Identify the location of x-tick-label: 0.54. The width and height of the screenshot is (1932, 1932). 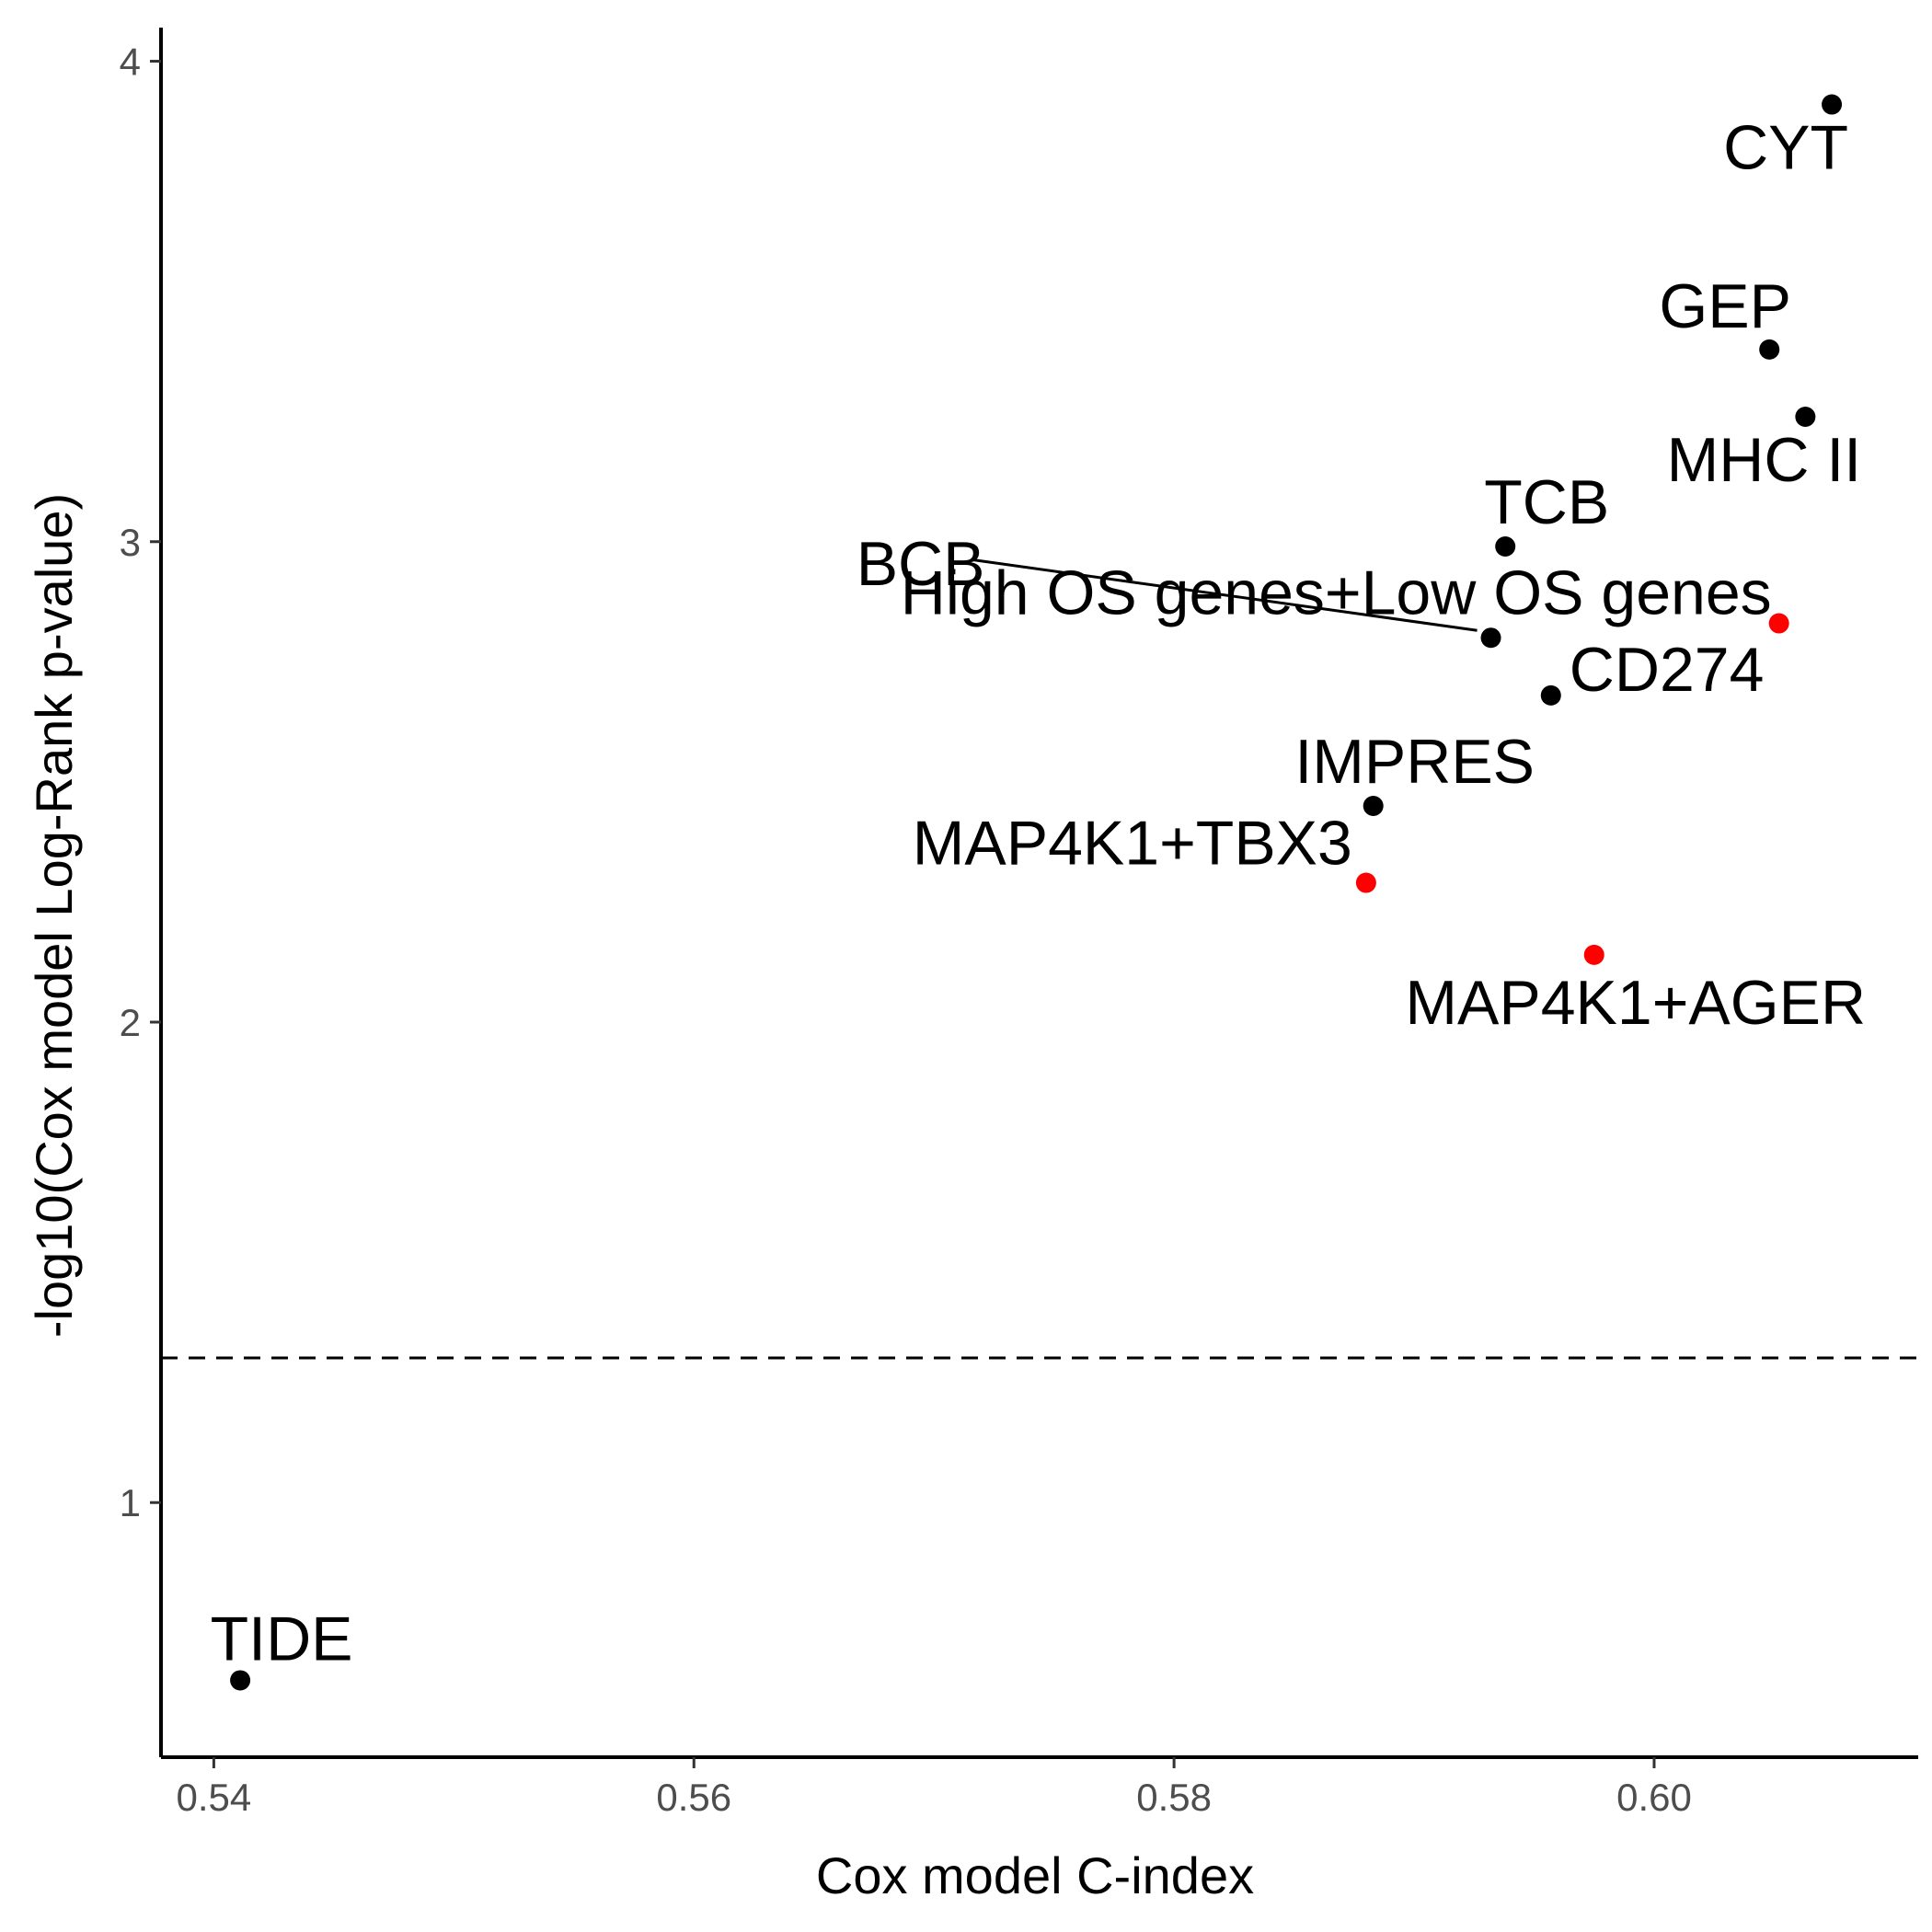
(214, 1797).